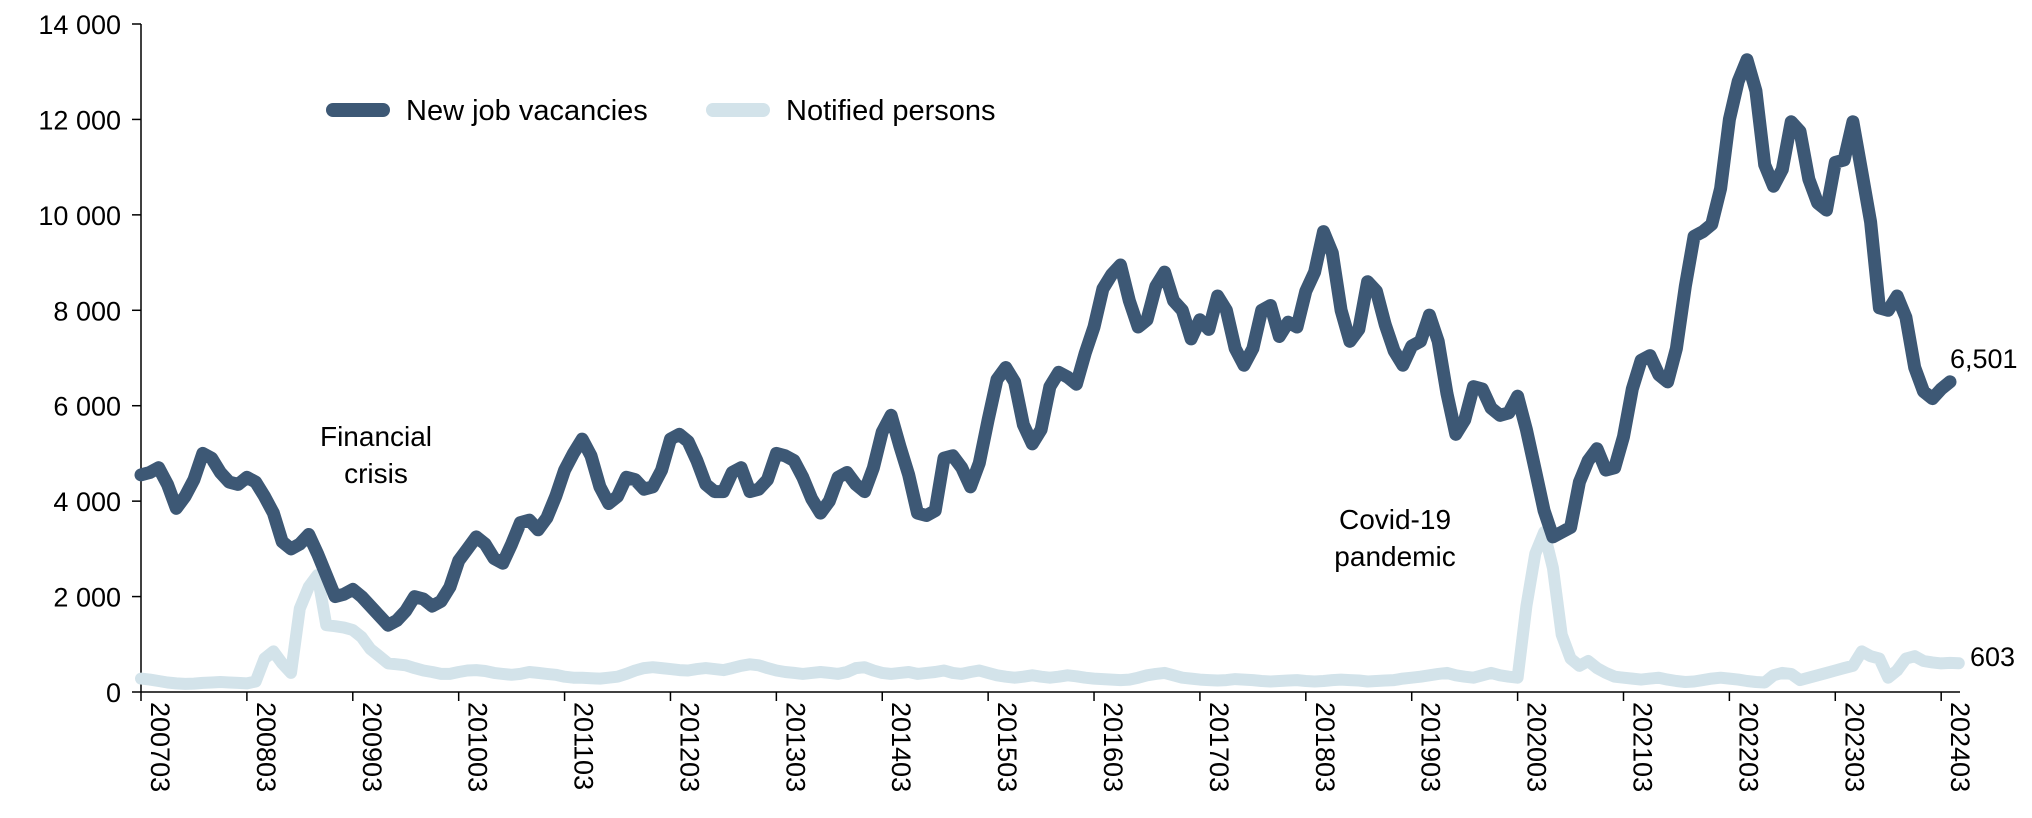 This screenshot has width=2032, height=818. I want to click on x-tick-label: 201903, so click(1431, 747).